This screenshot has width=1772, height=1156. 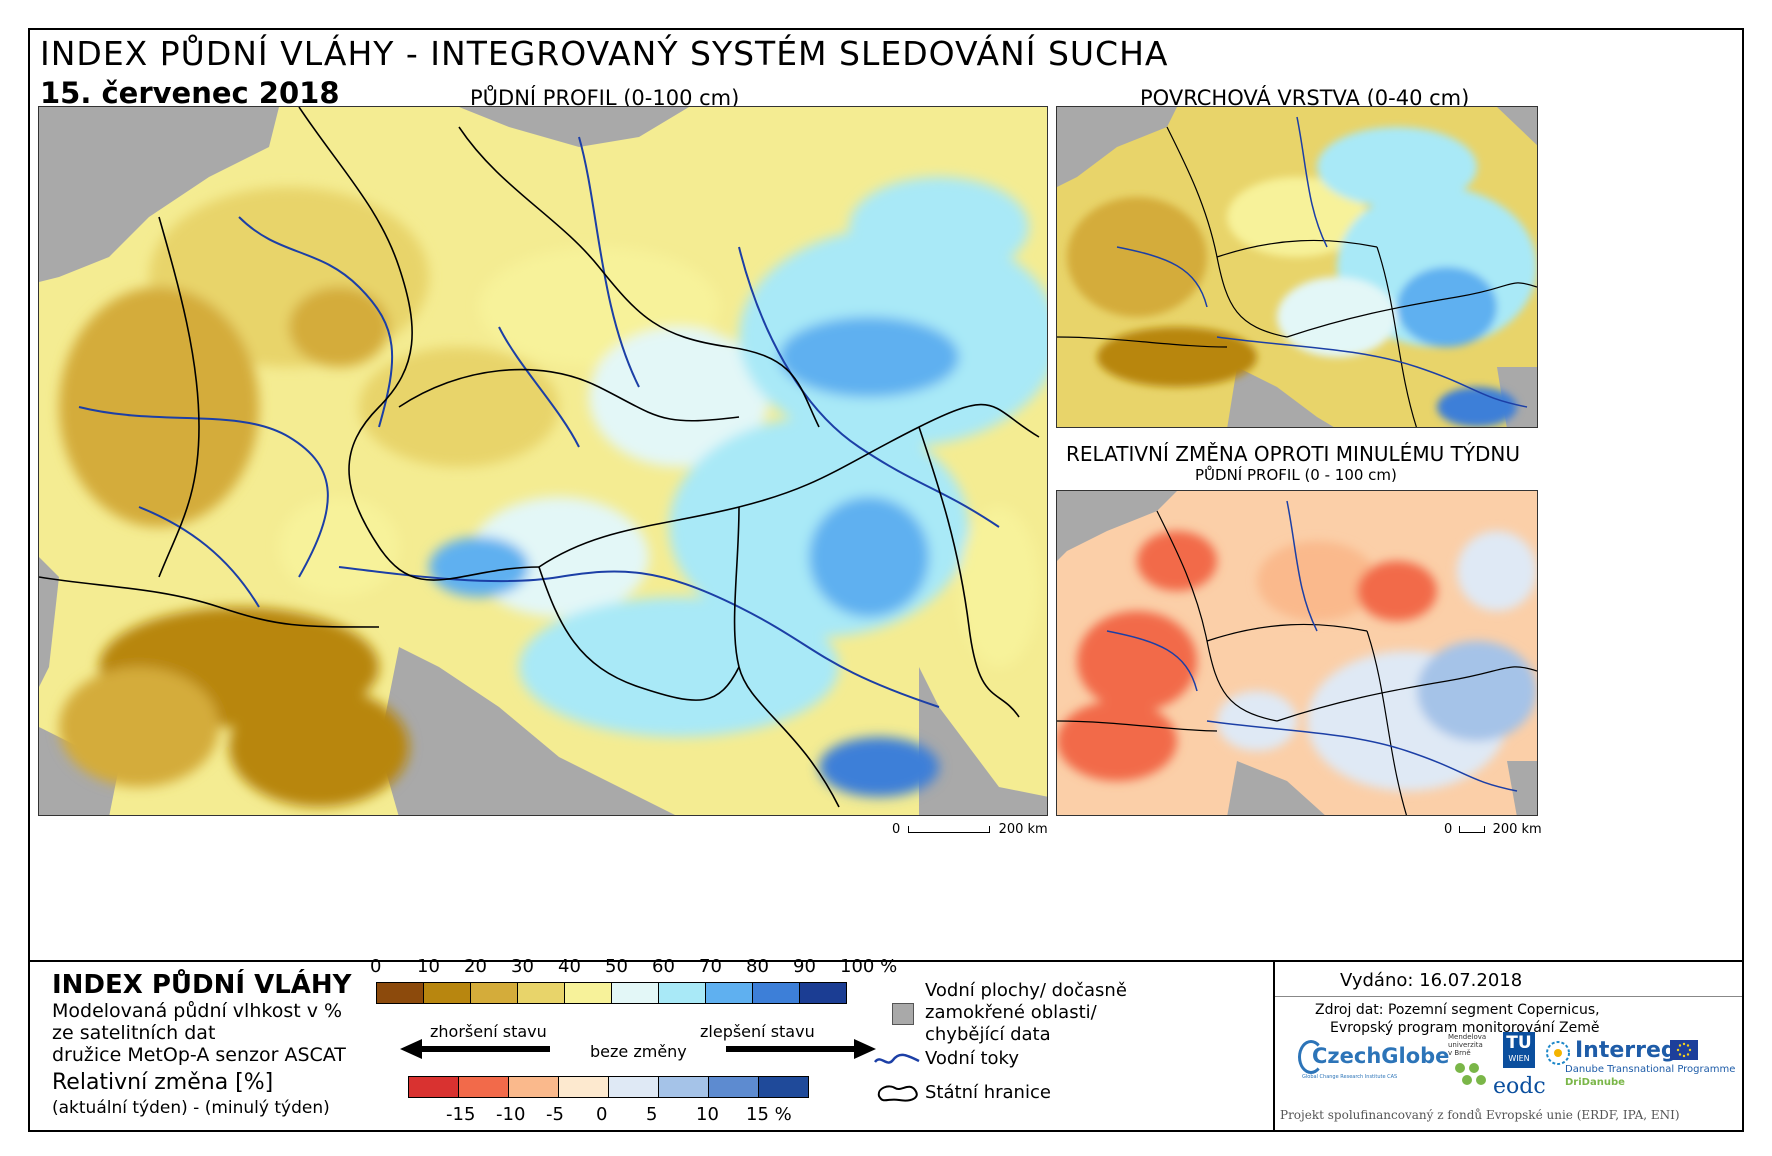 I want to click on north-sea-area, so click(x=159, y=194).